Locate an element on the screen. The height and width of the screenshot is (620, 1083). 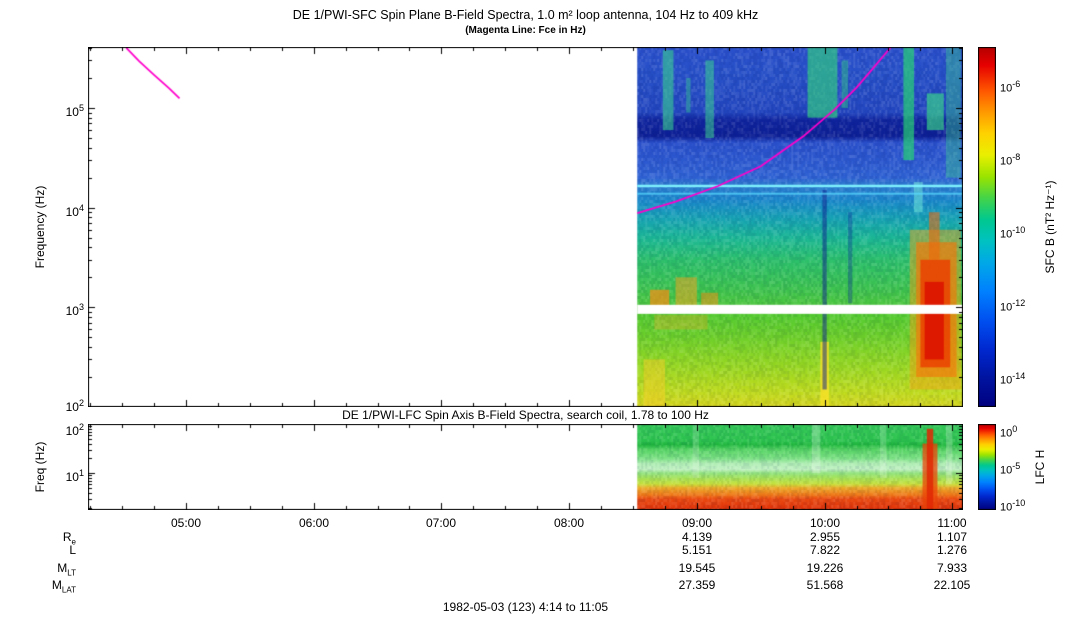
xtick-0800: 08:00 is located at coordinates (569, 523).